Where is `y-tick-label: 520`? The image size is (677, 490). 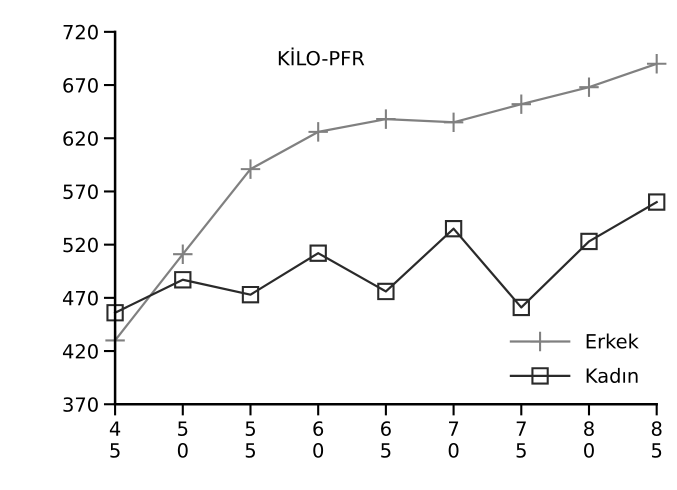
y-tick-label: 520 is located at coordinates (81, 245).